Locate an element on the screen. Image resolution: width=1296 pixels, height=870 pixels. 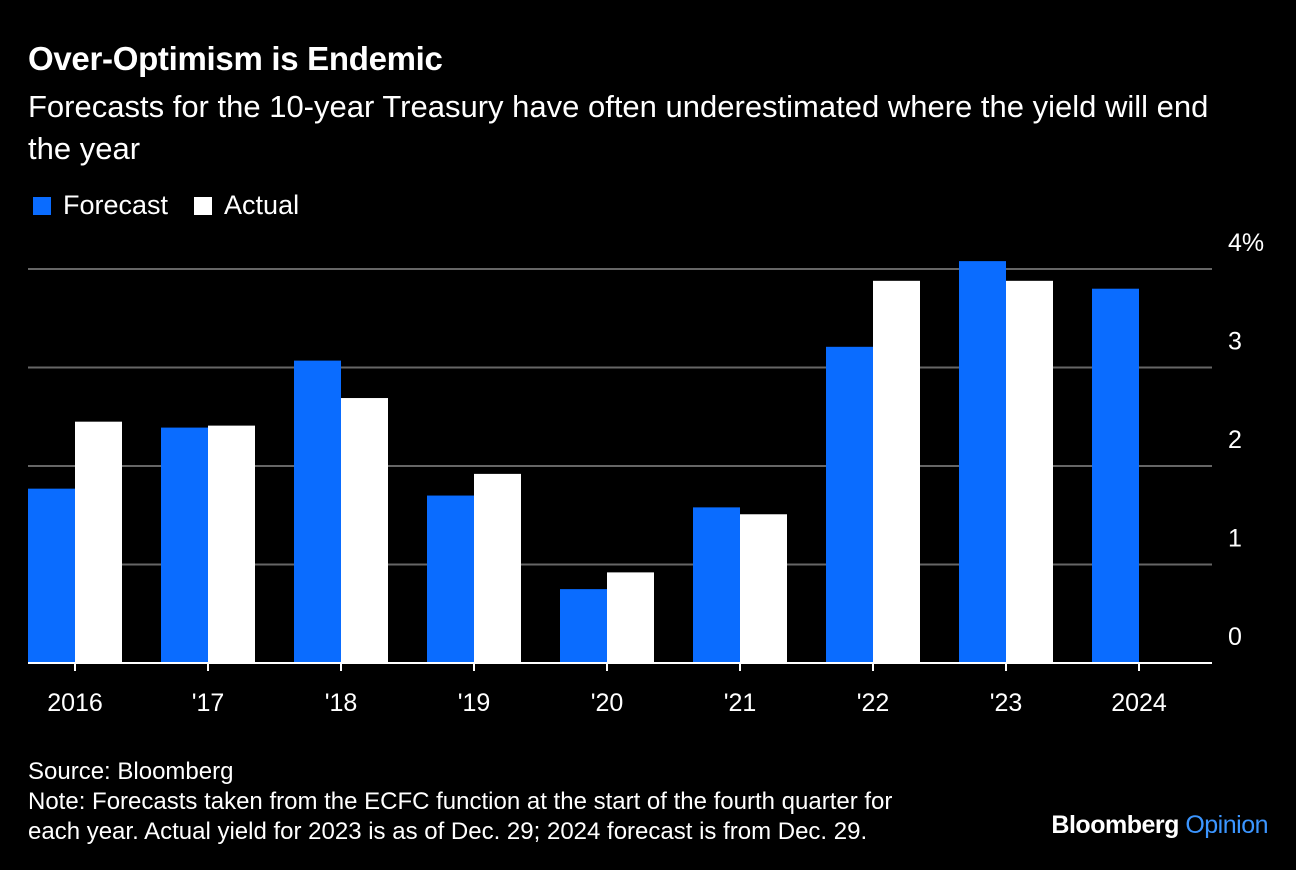
legend-item-forecast: Forecast is located at coordinates (100, 205).